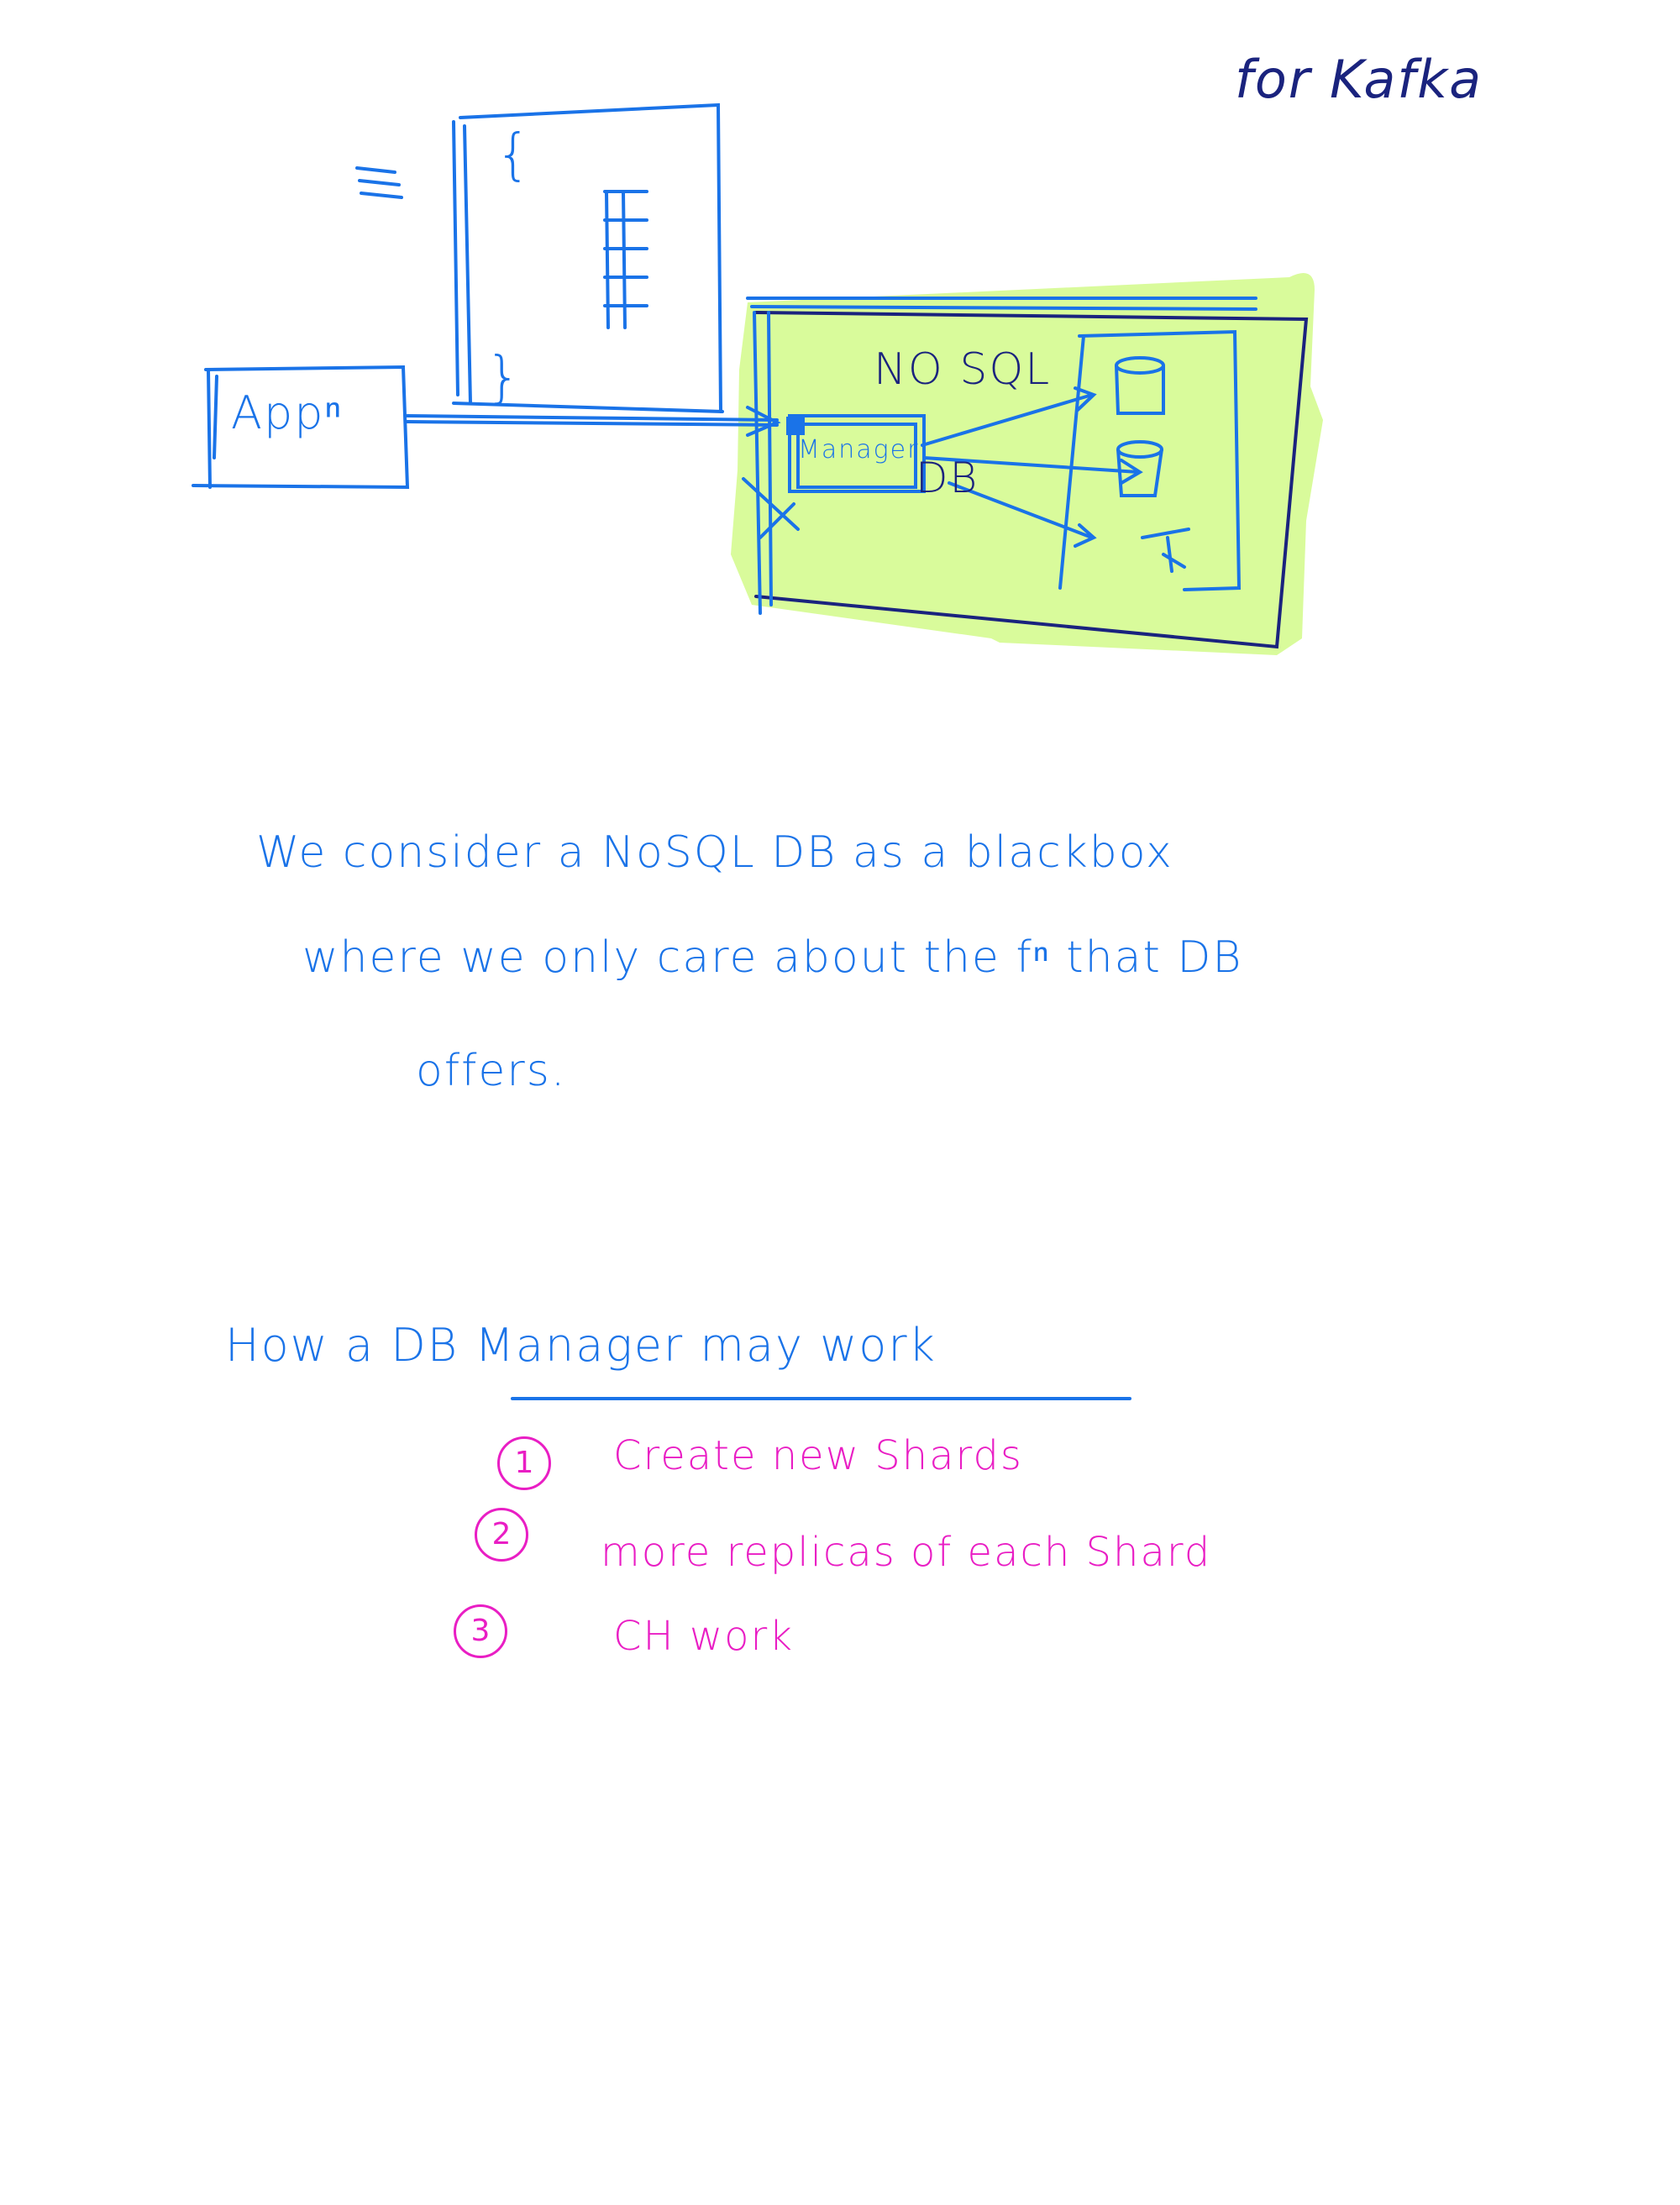 The image size is (1680, 2205). Describe the element at coordinates (581, 1345) in the screenshot. I see `list-heading: How a DB Manager may work` at that location.